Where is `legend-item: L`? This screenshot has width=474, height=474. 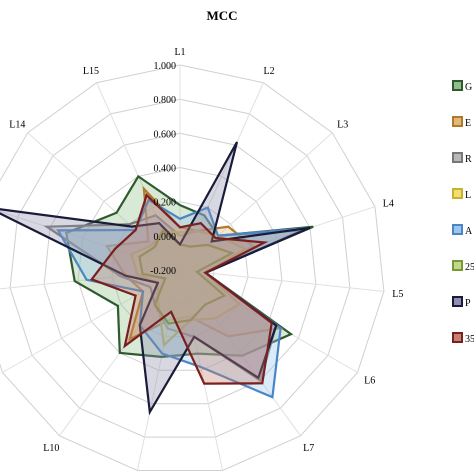
legend-item: L is located at coordinates (461, 194).